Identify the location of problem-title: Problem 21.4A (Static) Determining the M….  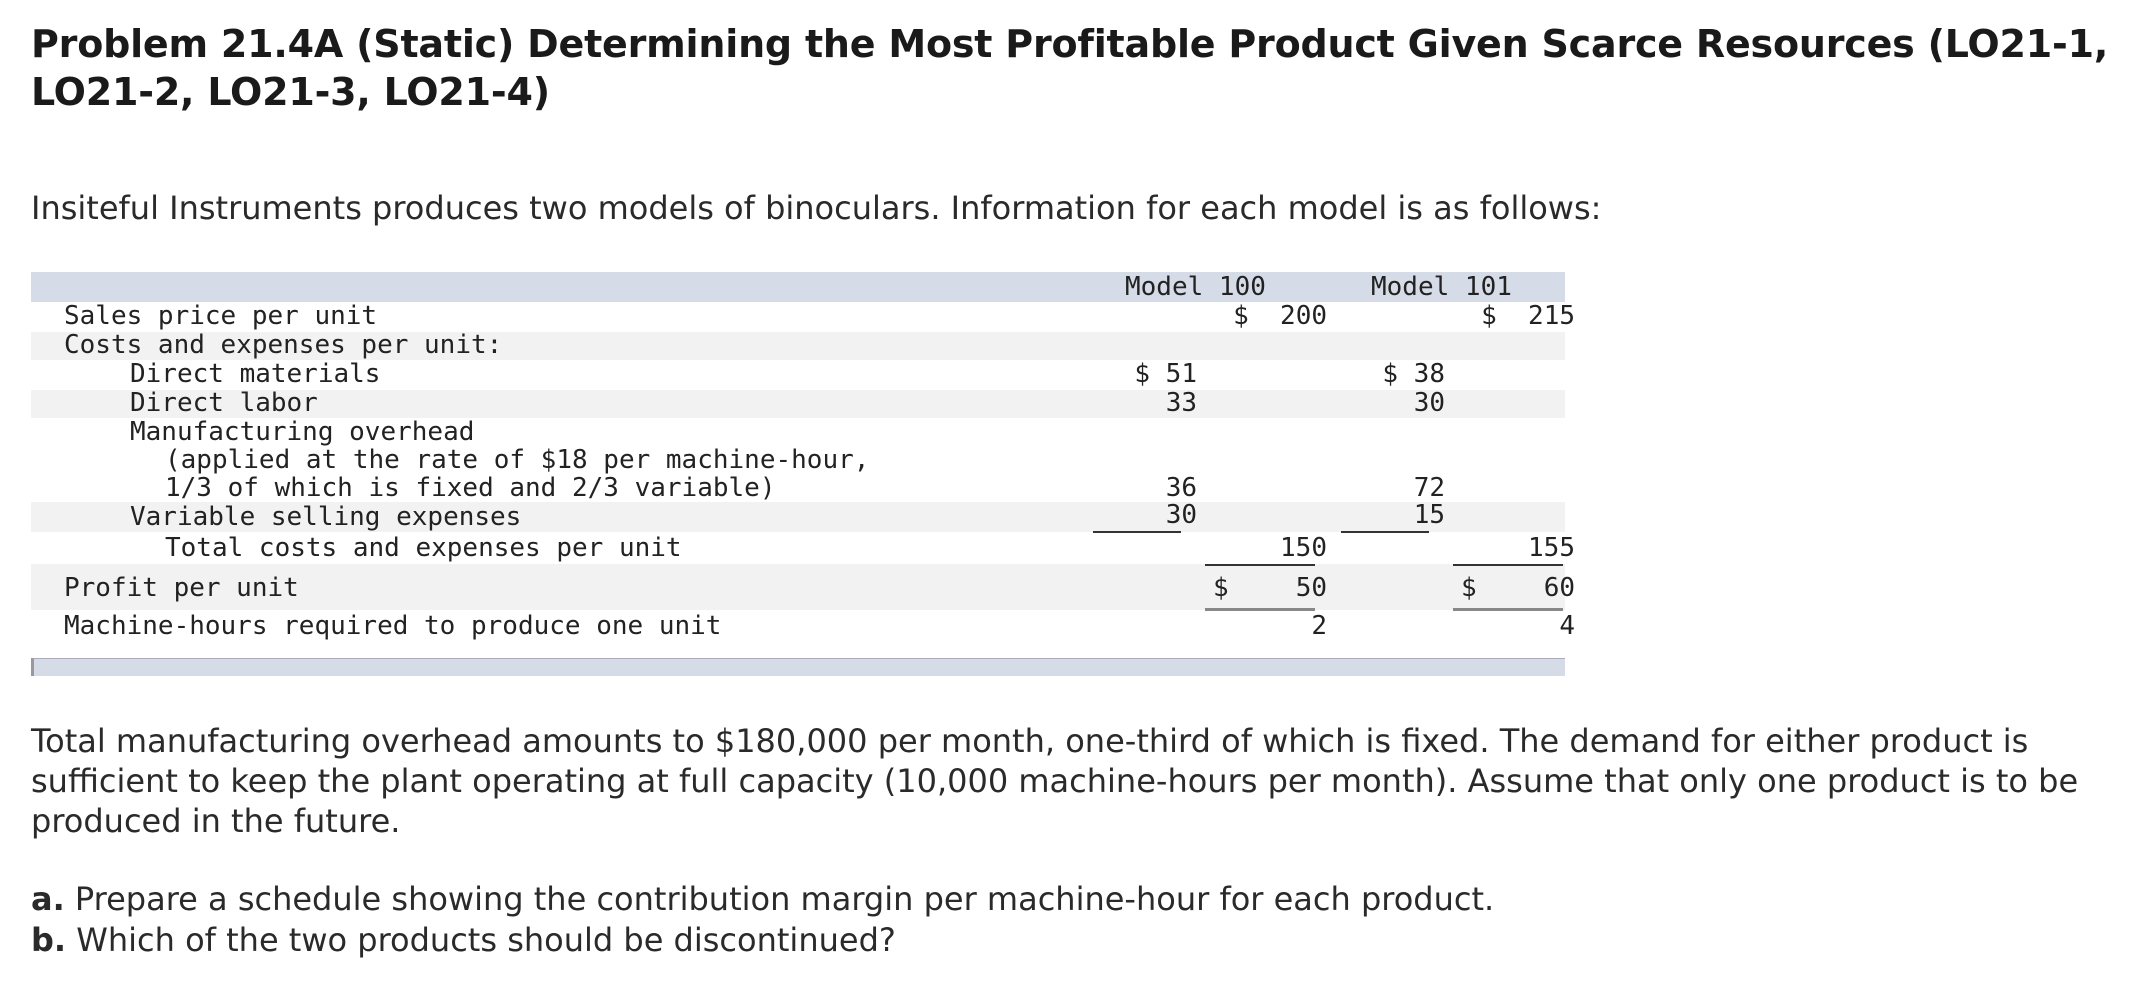
(1070, 68).